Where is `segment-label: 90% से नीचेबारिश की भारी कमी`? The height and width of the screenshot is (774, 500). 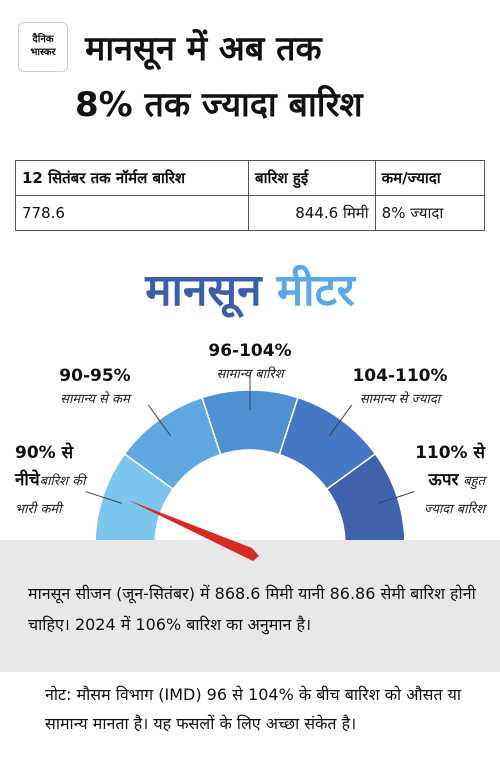 segment-label: 90% से नीचेबारिश की भारी कमी is located at coordinates (57, 481).